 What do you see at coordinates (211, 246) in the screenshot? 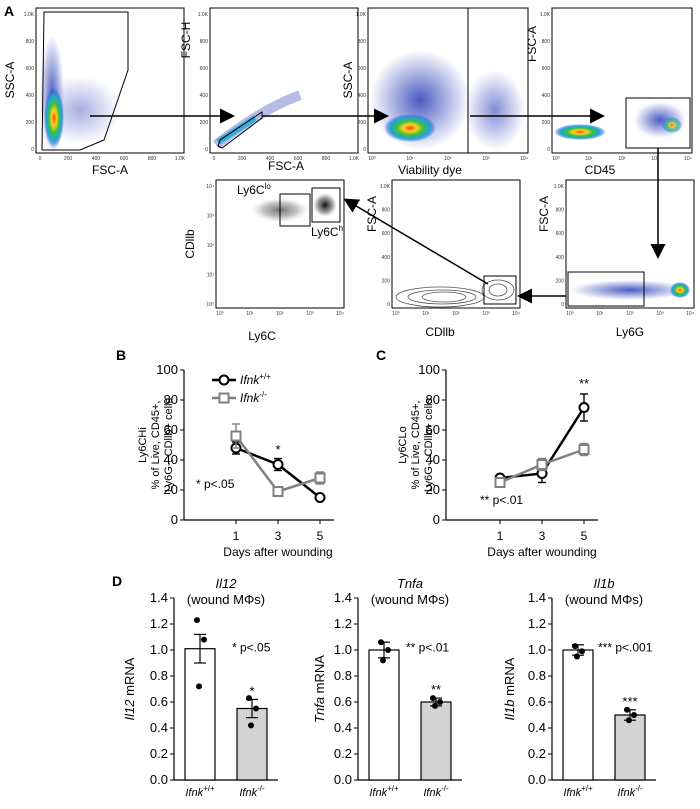
I see `flow-y-tick: 10²` at bounding box center [211, 246].